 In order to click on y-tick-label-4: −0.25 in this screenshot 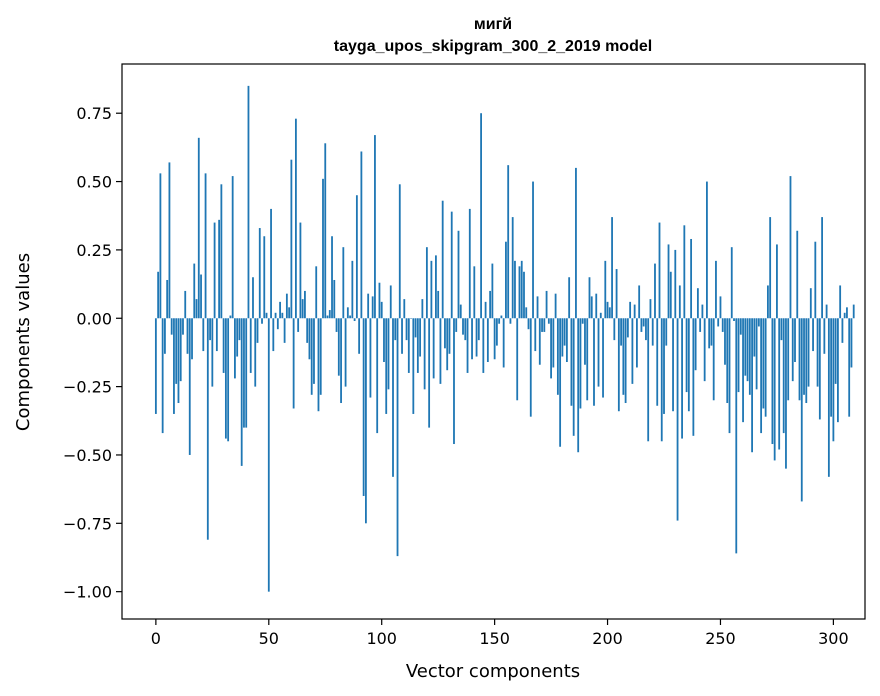, I will do `click(87, 387)`.